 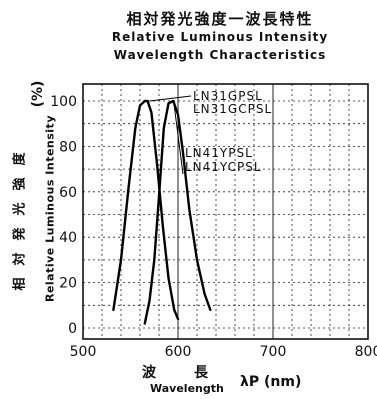 I want to click on x-tick-label: 700, so click(x=273, y=352).